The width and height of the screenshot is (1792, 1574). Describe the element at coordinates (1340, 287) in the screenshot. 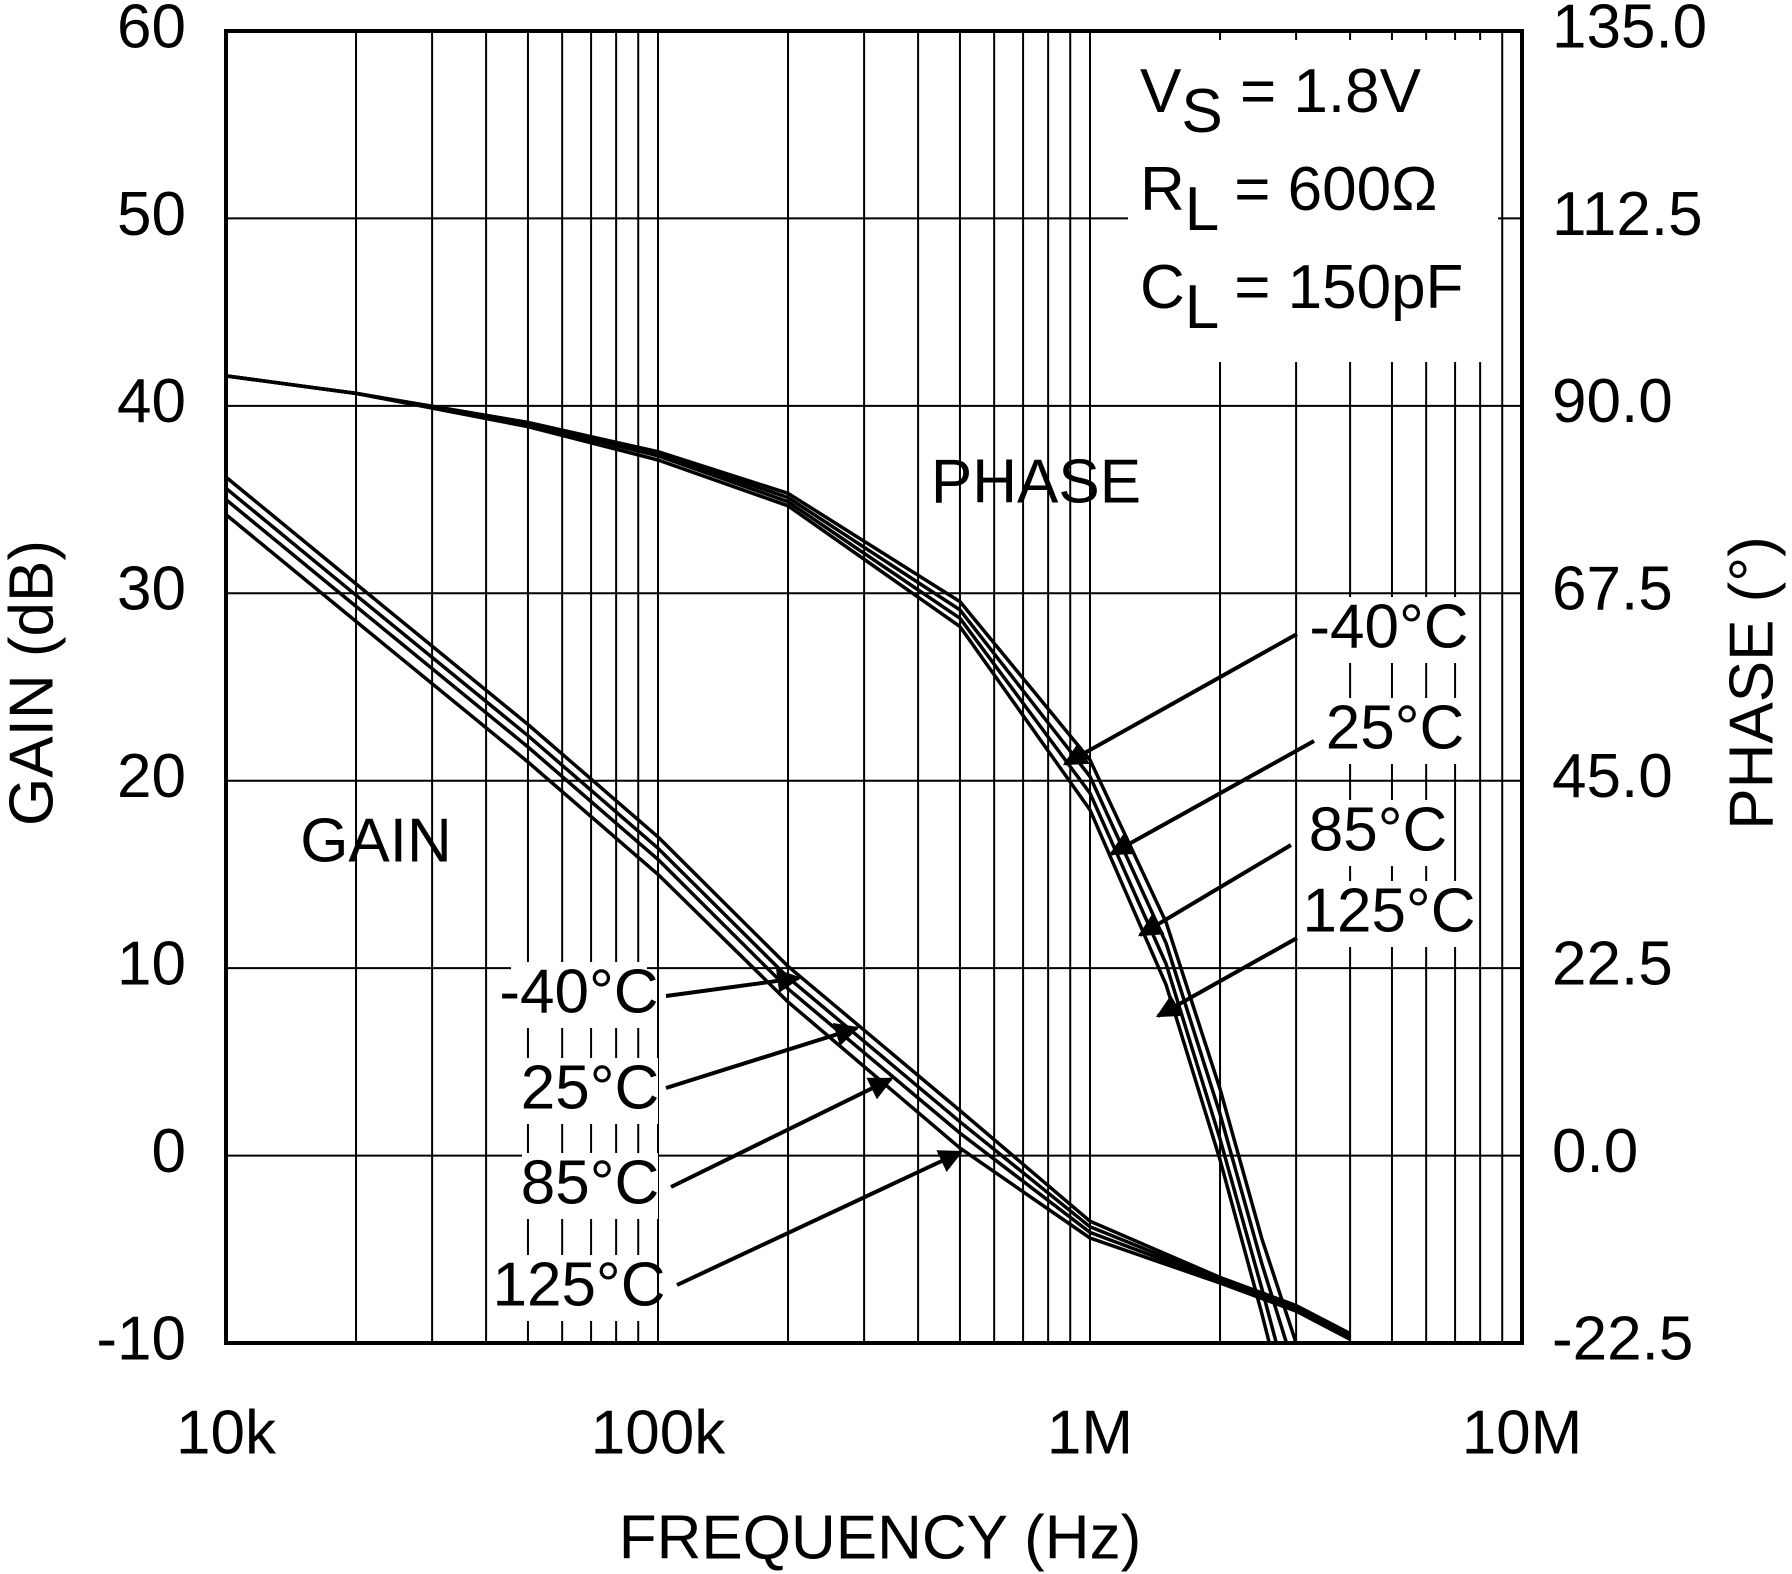

I see `condition-value: = 150pF` at that location.